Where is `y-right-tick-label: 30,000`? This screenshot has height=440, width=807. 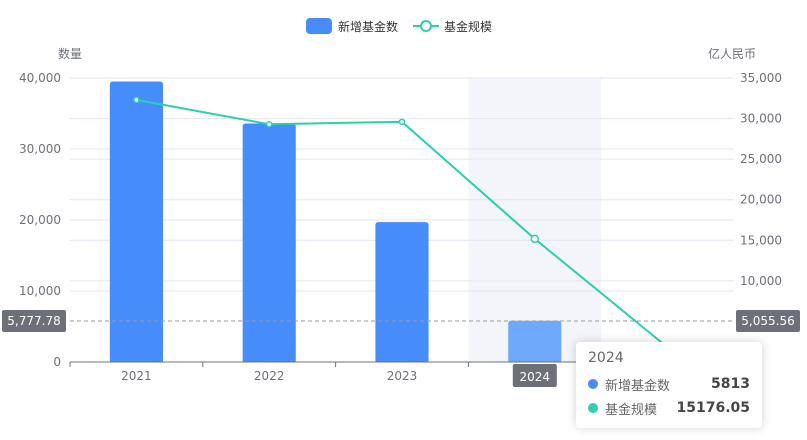 y-right-tick-label: 30,000 is located at coordinates (761, 119).